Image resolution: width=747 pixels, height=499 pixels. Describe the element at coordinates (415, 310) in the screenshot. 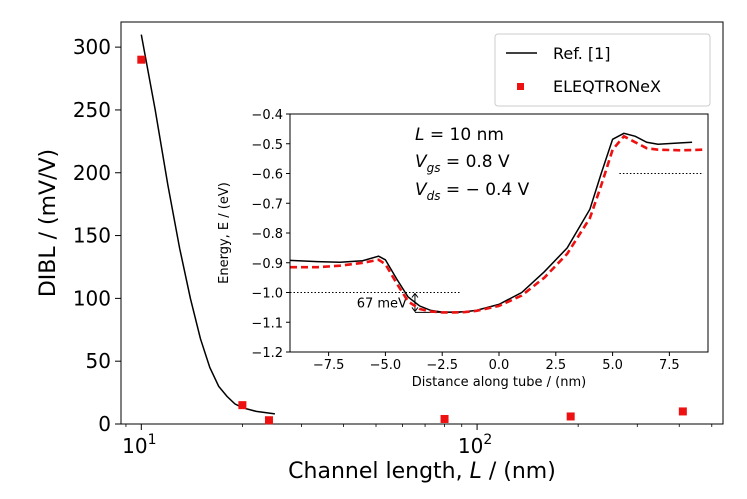

I see `gap-arrow-head-bottom` at that location.